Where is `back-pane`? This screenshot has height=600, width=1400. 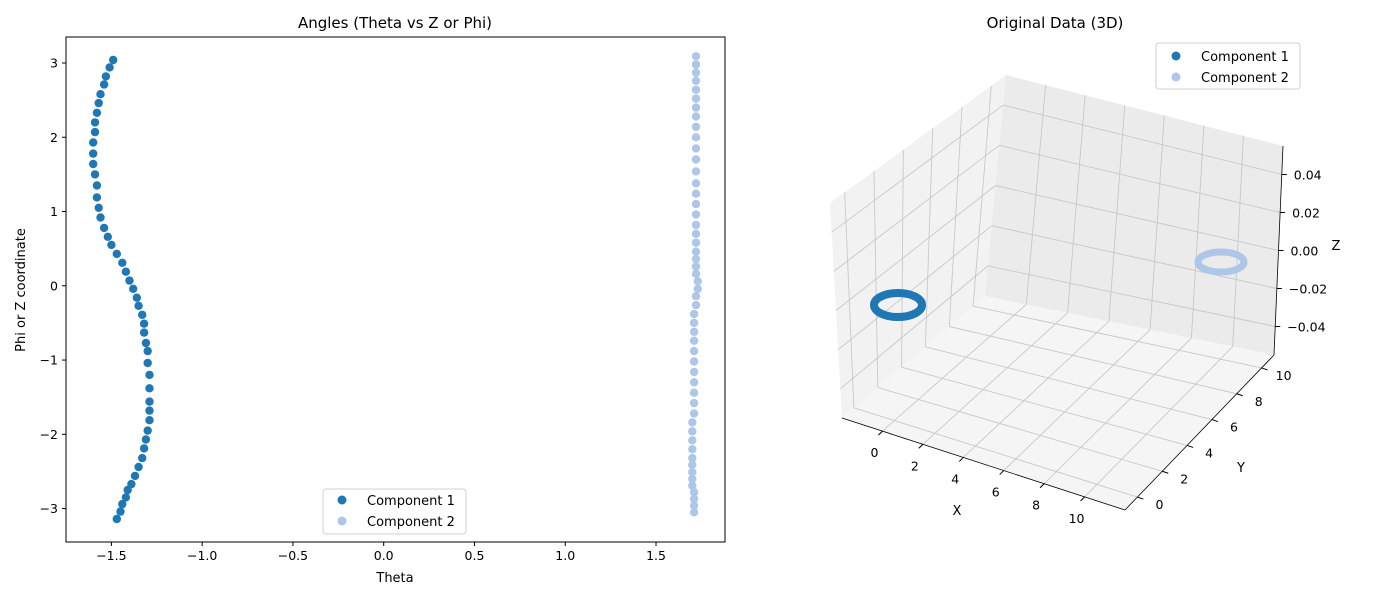
back-pane is located at coordinates (1134, 215).